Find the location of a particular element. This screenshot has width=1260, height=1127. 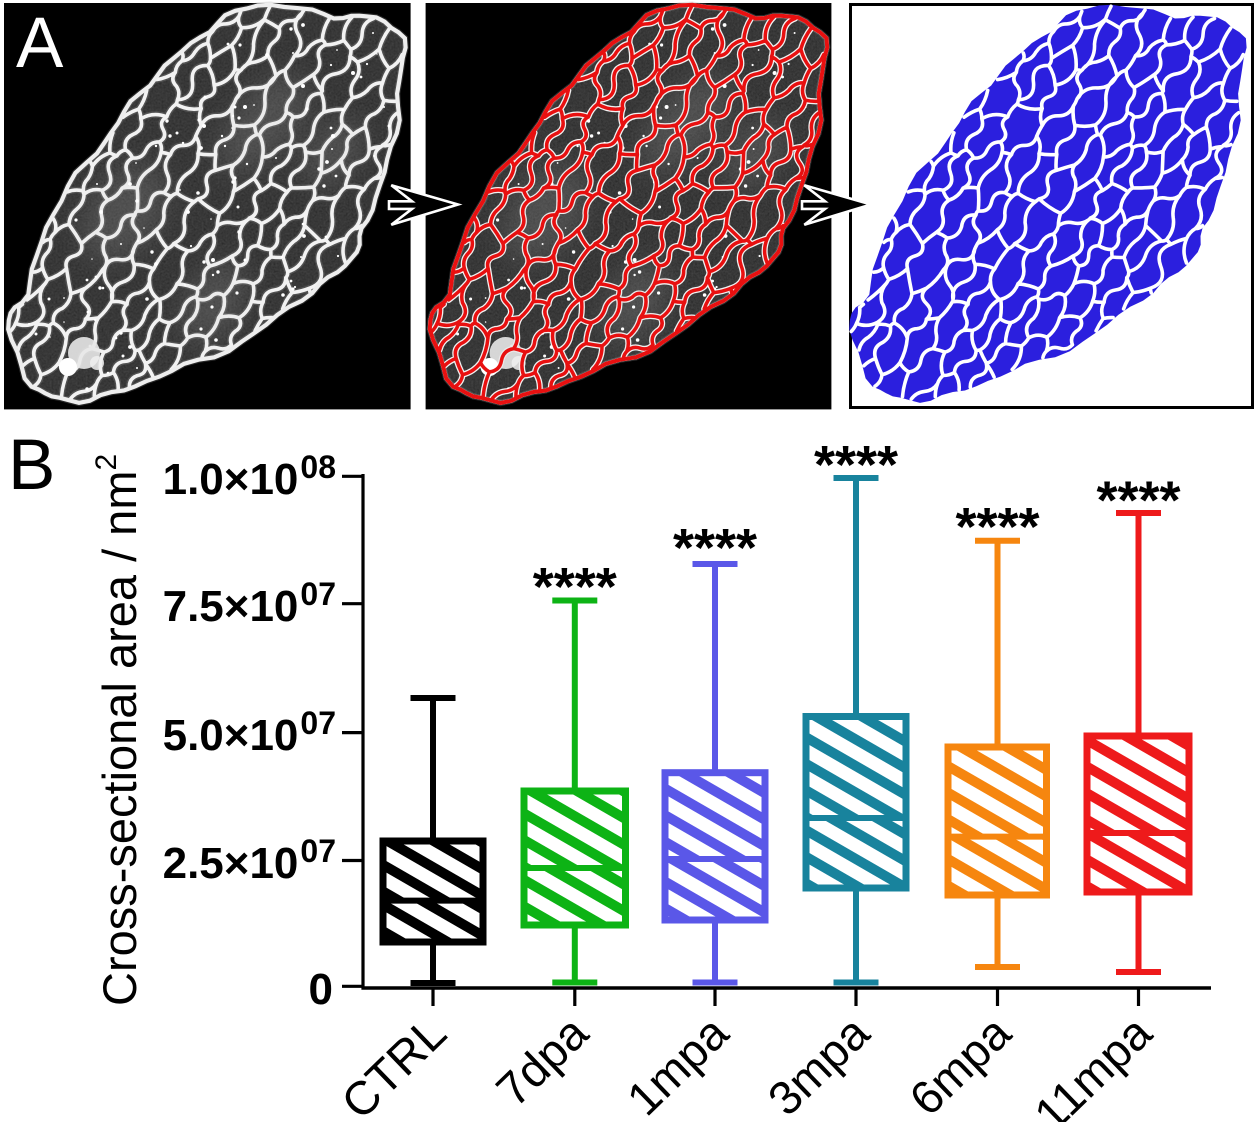

svg-text: 7.5×1007 is located at coordinates (249, 603).